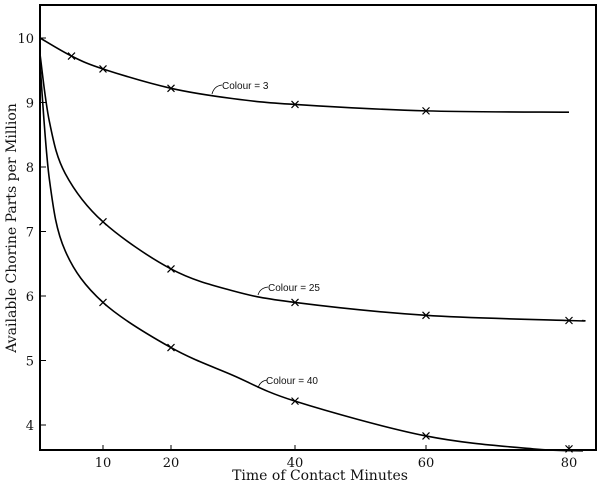  What do you see at coordinates (320, 476) in the screenshot?
I see `x-axis-label: Time of Contact Minutes` at bounding box center [320, 476].